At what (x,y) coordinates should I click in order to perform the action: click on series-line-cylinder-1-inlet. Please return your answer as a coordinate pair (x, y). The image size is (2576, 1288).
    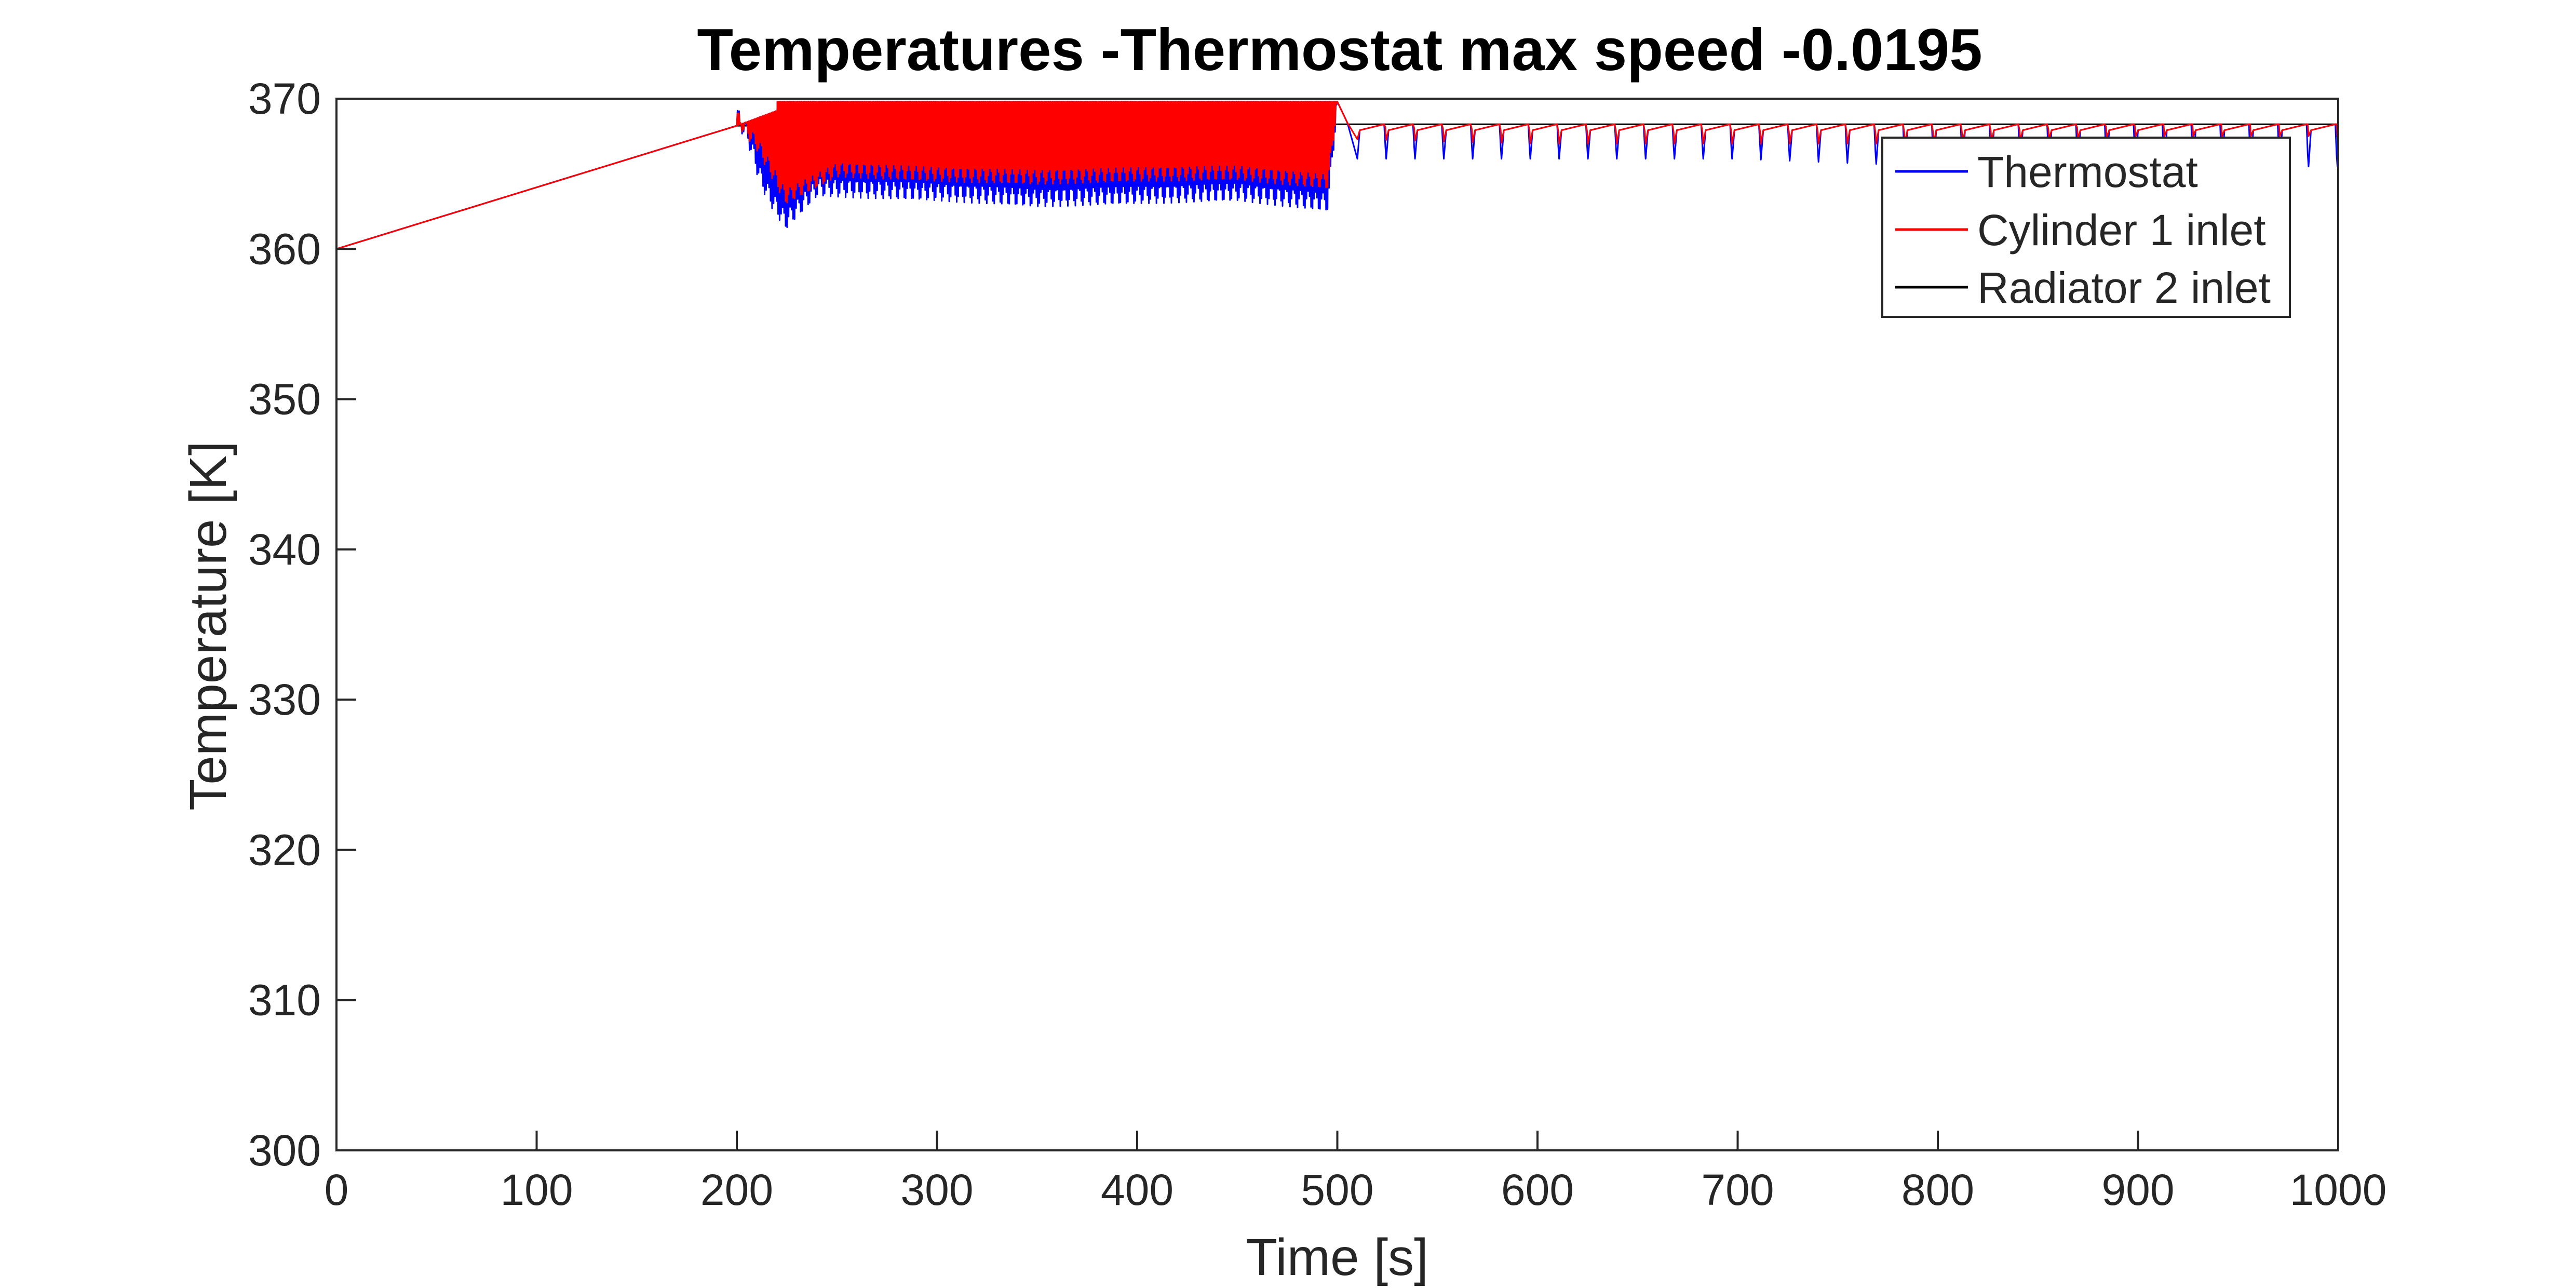
    Looking at the image, I should click on (1337, 176).